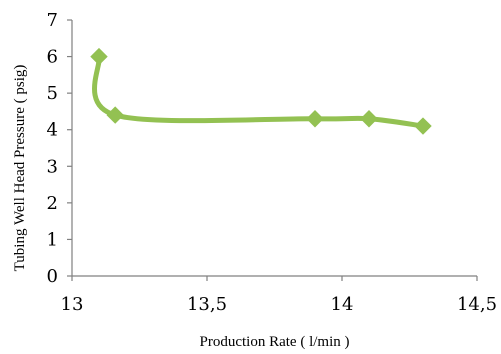 The width and height of the screenshot is (501, 354). Describe the element at coordinates (59, 148) in the screenshot. I see `y-axis-ticks: 0 1 2 3 4 5 6 7` at that location.